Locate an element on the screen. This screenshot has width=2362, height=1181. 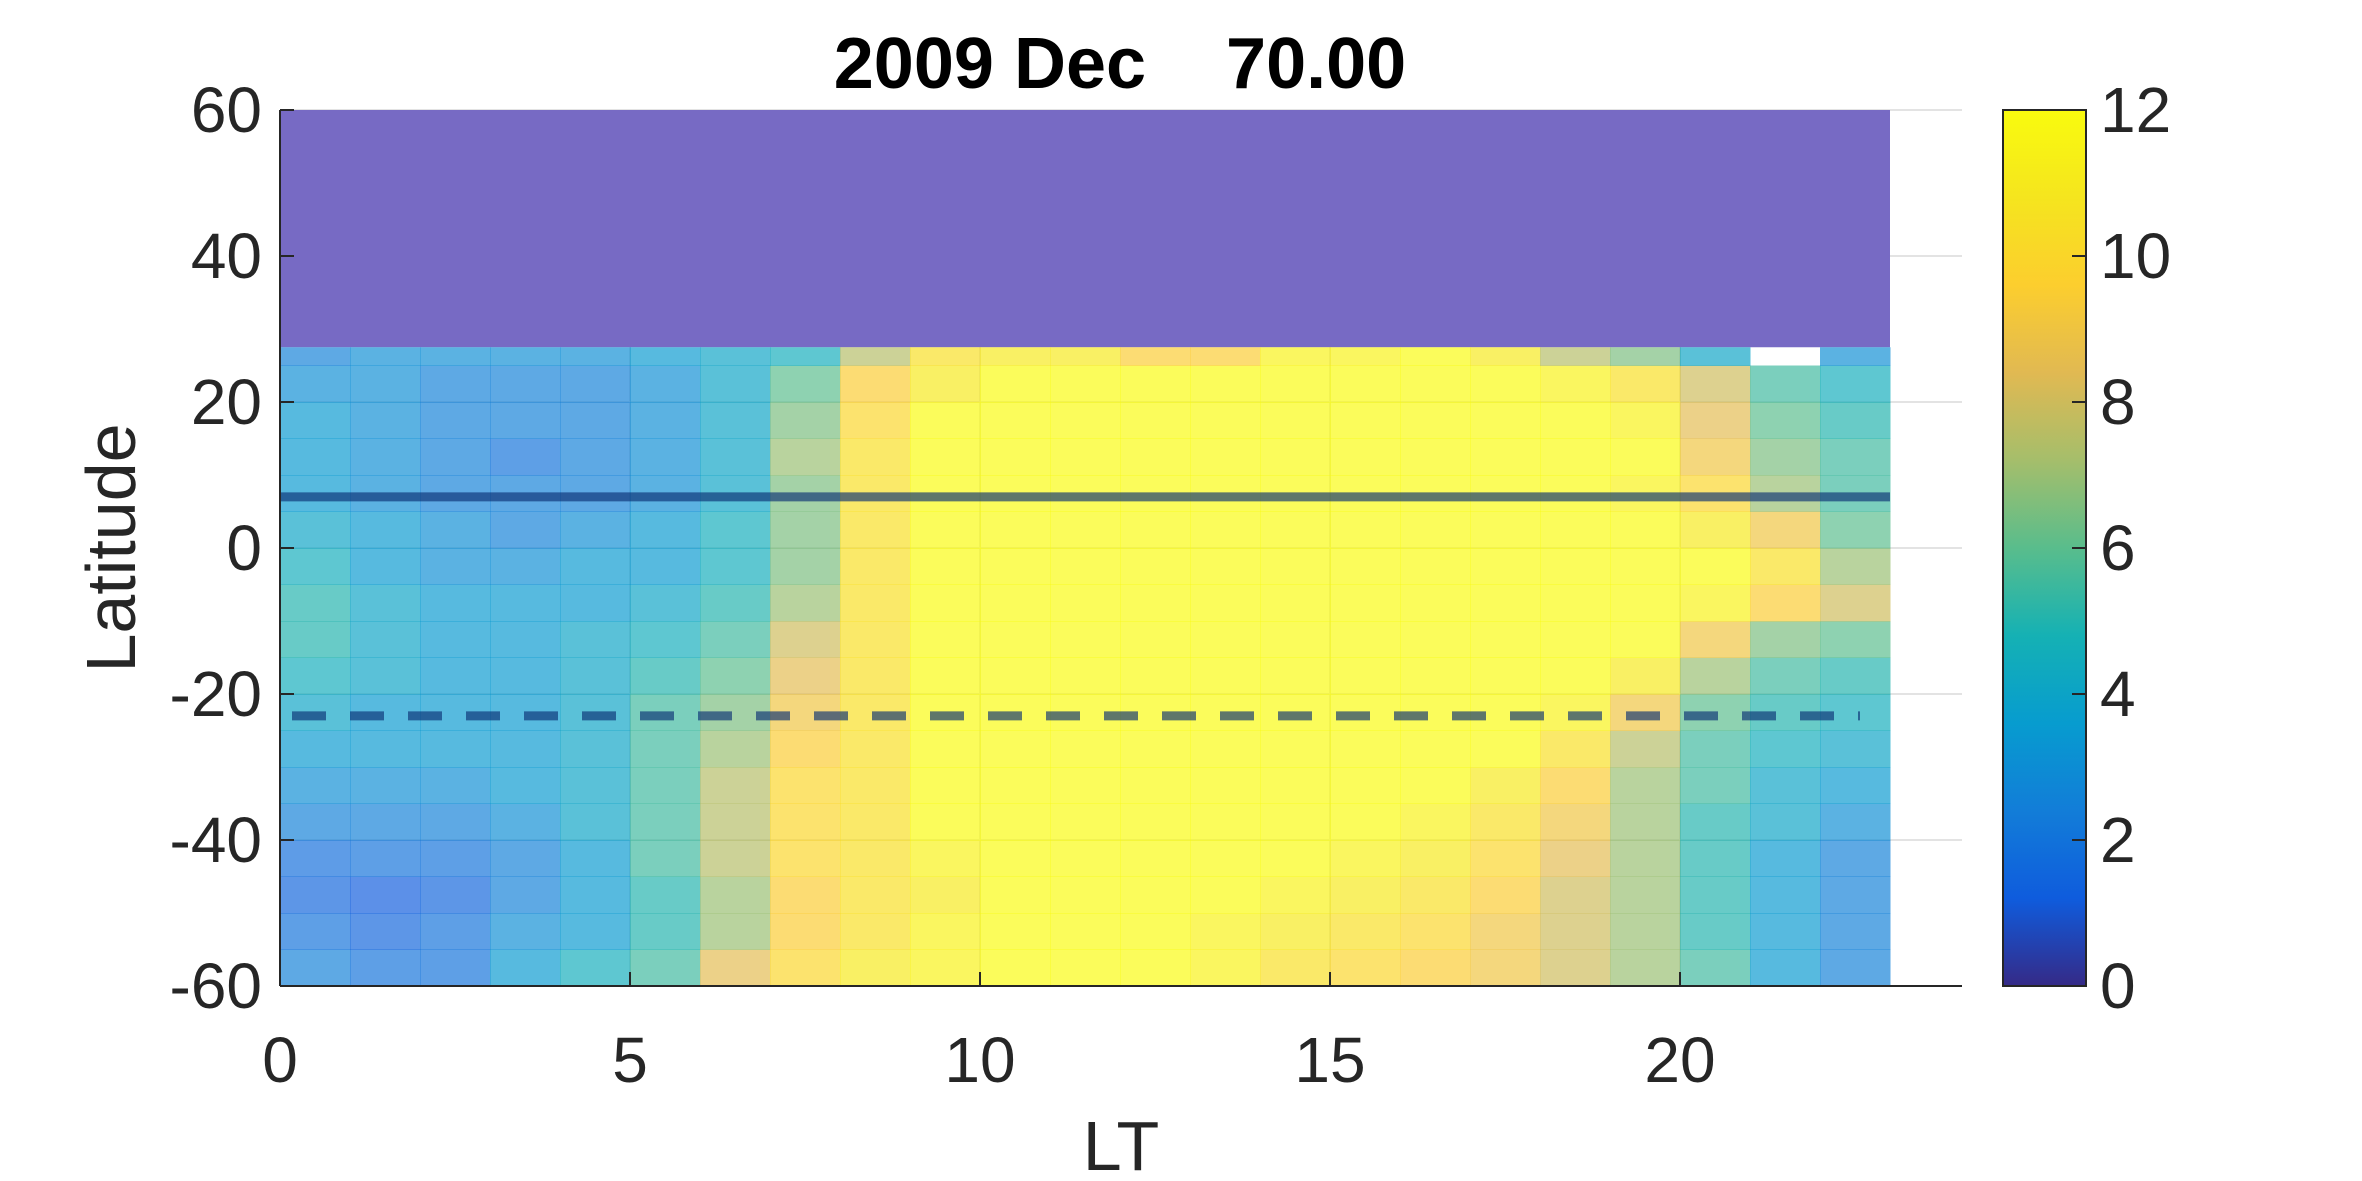
colorbar-tick-label: 6 is located at coordinates (2118, 548).